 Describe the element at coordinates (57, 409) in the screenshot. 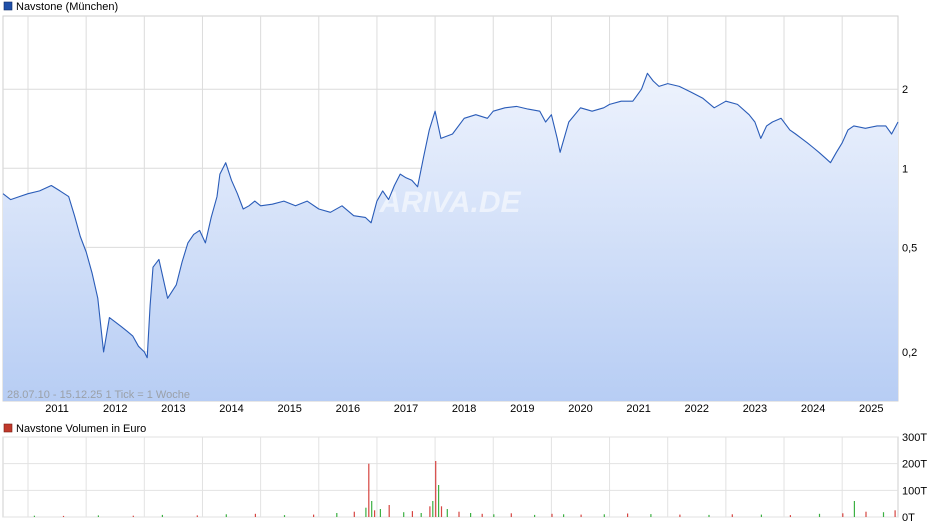

I see `x-tick-label-2011: 2011` at that location.